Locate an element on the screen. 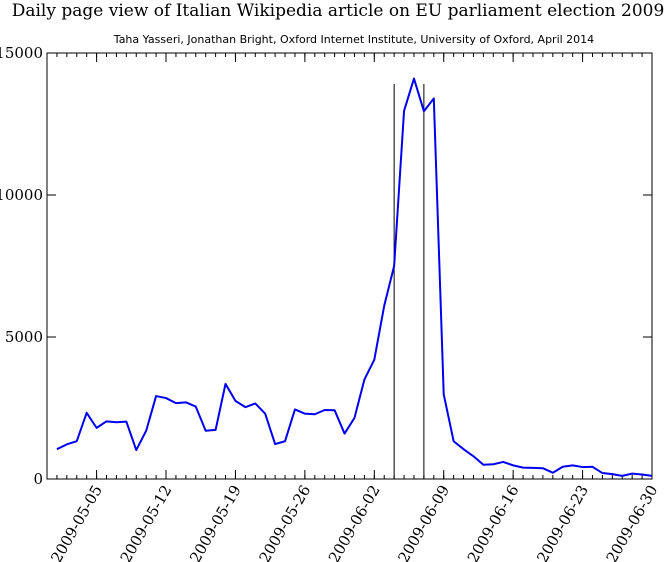  x-tick-label: 2009-05-19 is located at coordinates (215, 522).